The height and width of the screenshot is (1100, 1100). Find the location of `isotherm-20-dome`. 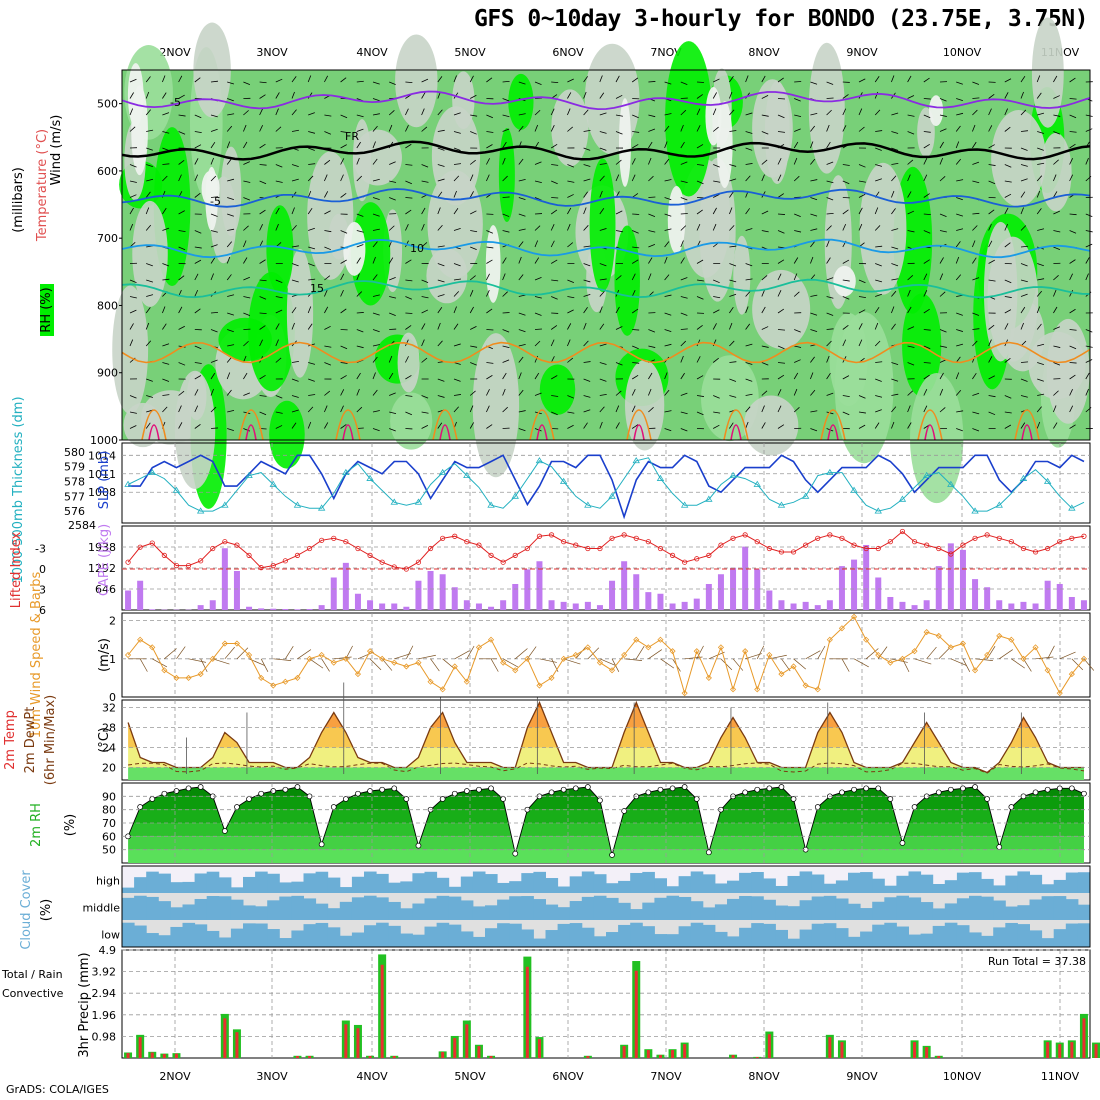

isotherm-20-dome is located at coordinates (154, 425).